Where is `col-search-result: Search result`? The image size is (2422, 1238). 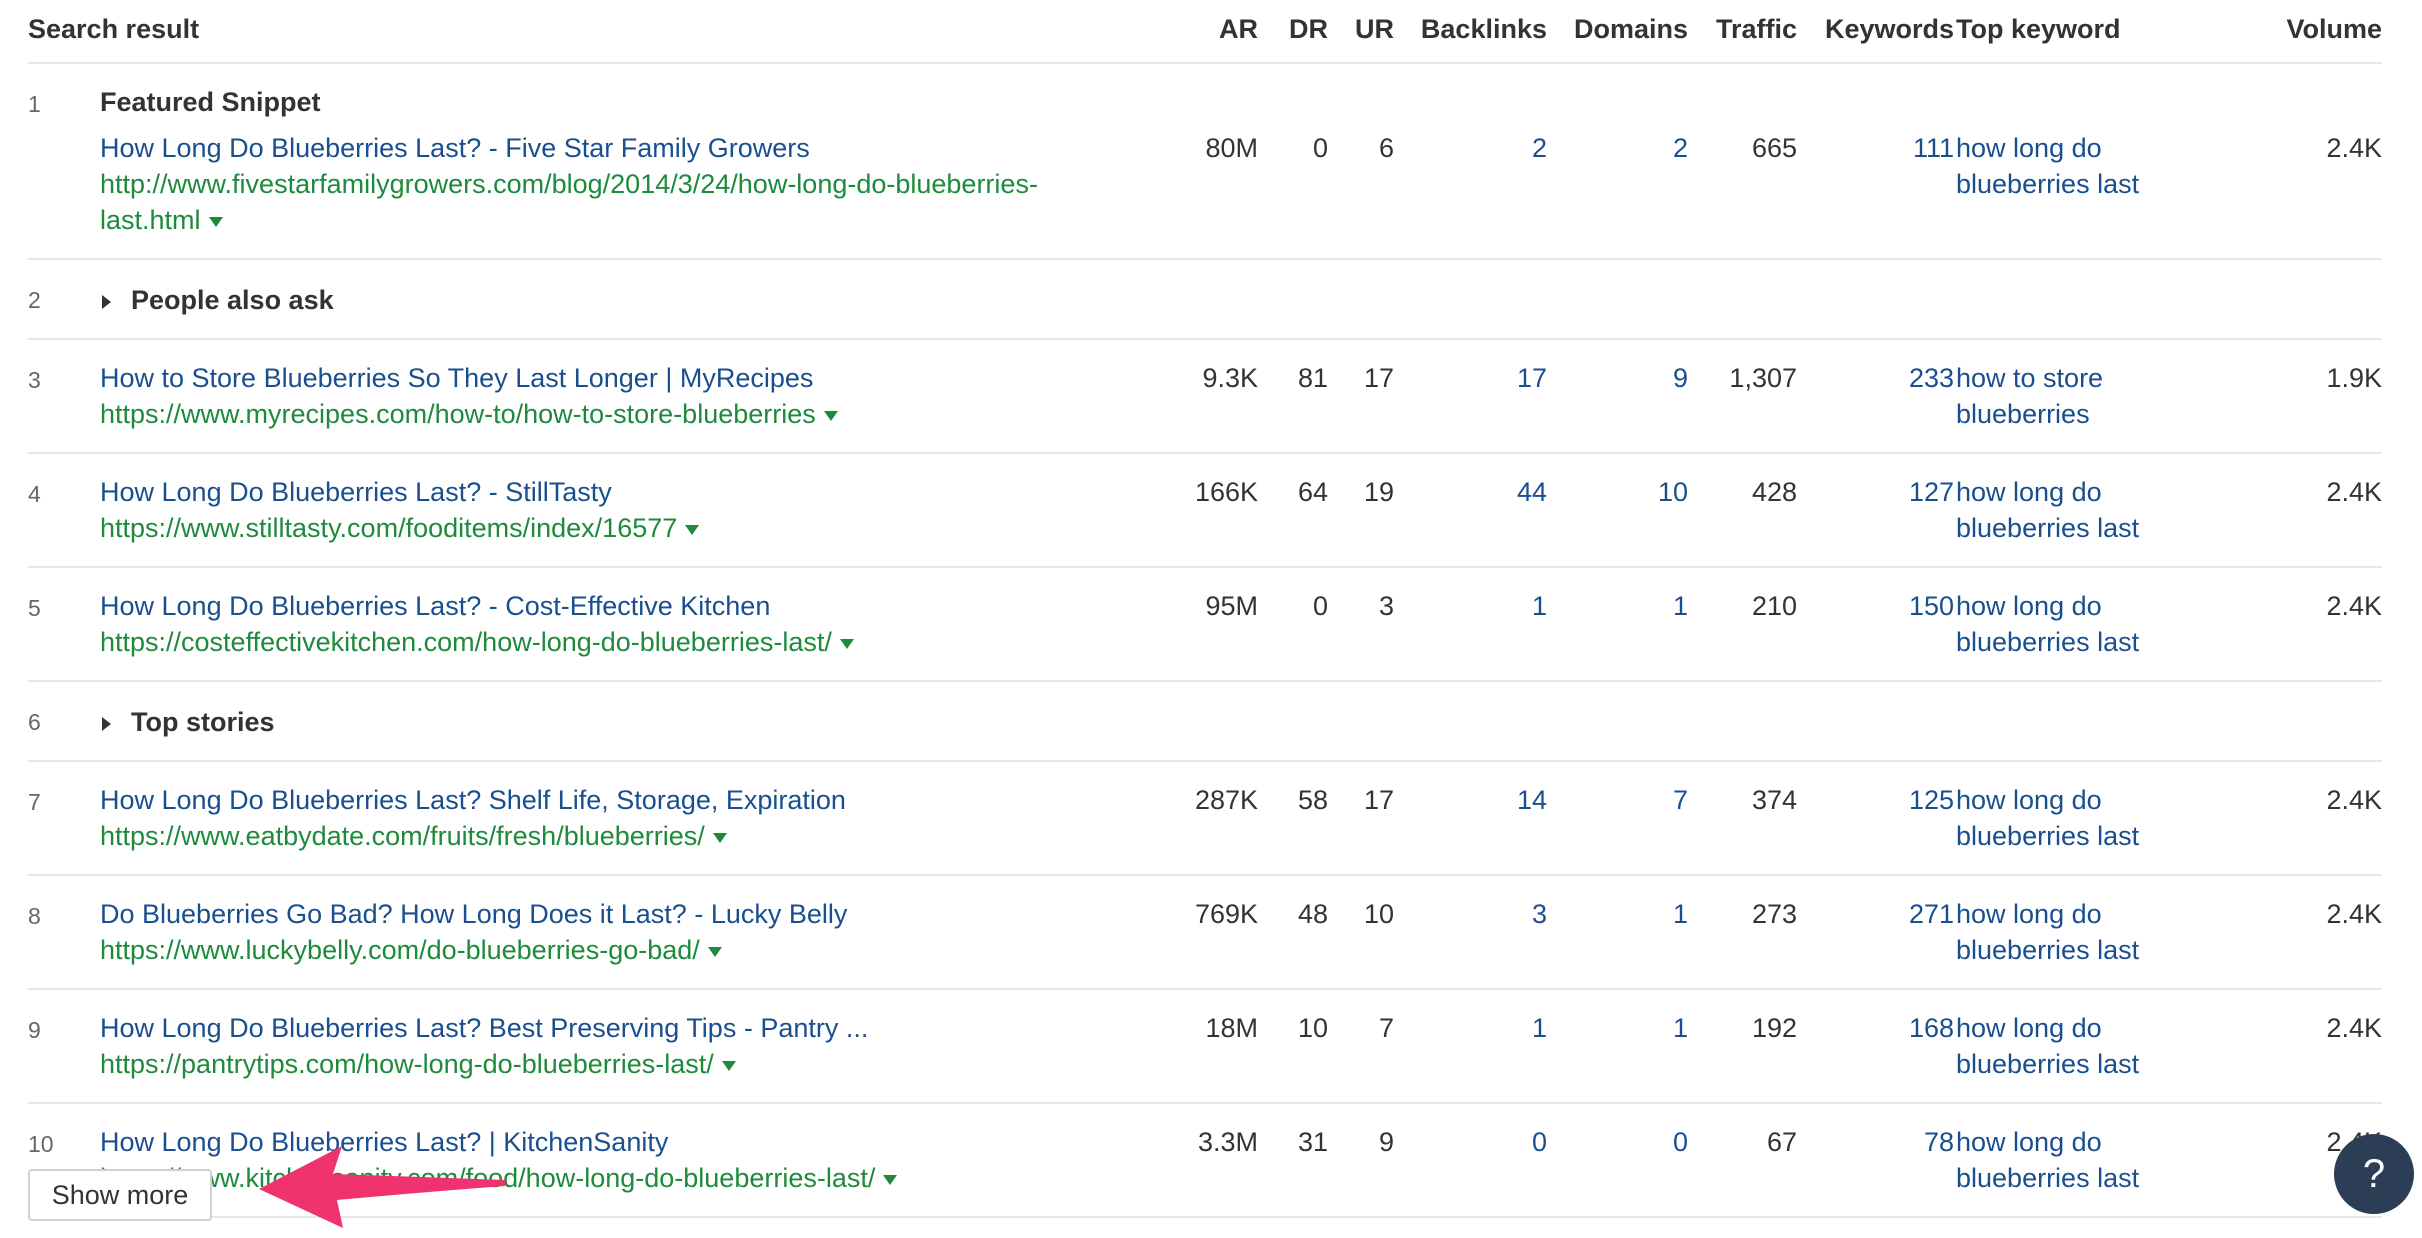
col-search-result: Search result is located at coordinates (591, 32).